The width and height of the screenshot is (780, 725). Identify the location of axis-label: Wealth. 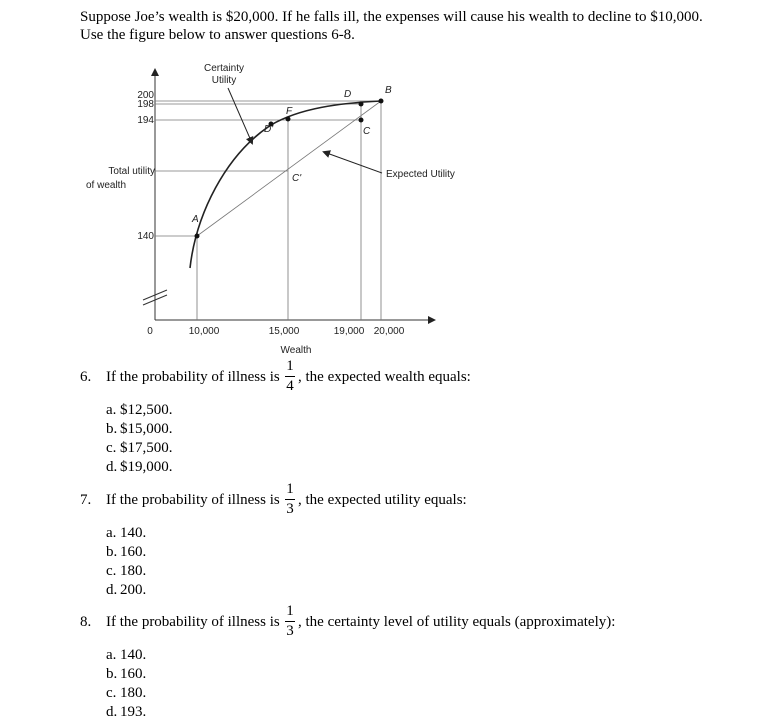
(296, 350).